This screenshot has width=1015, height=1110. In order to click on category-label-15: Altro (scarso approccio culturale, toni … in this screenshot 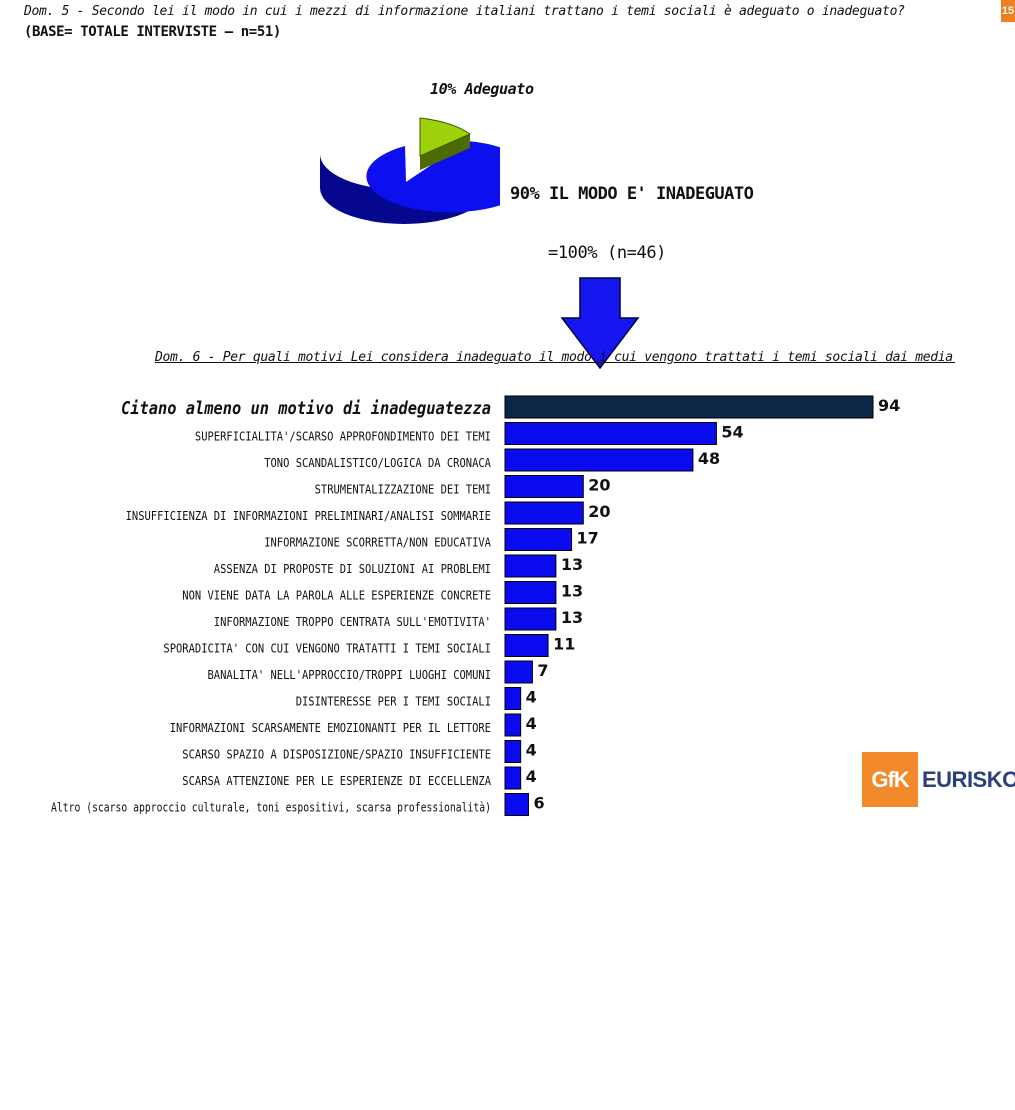, I will do `click(271, 807)`.